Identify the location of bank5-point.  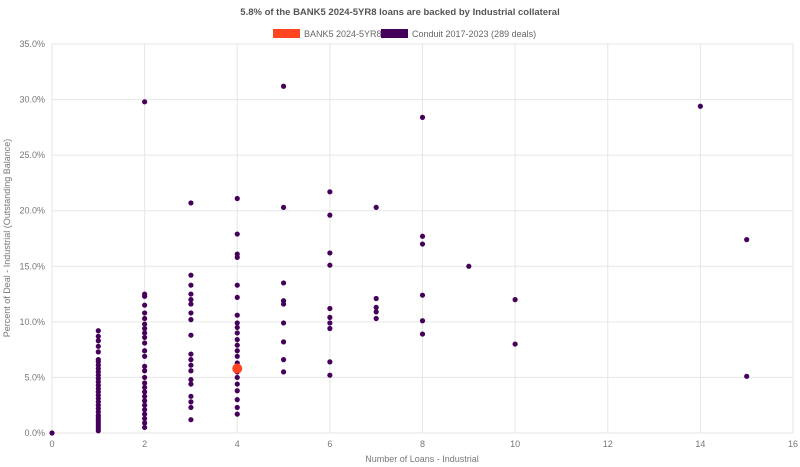
(237, 368).